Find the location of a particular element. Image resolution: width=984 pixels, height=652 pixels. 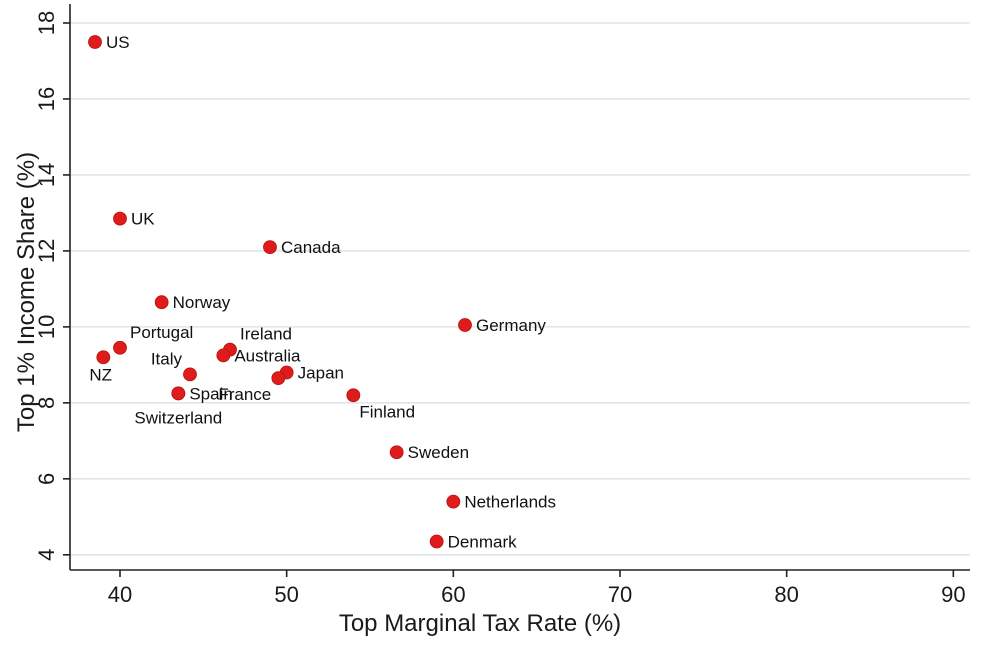

y-tick-label: 8 is located at coordinates (46, 403).